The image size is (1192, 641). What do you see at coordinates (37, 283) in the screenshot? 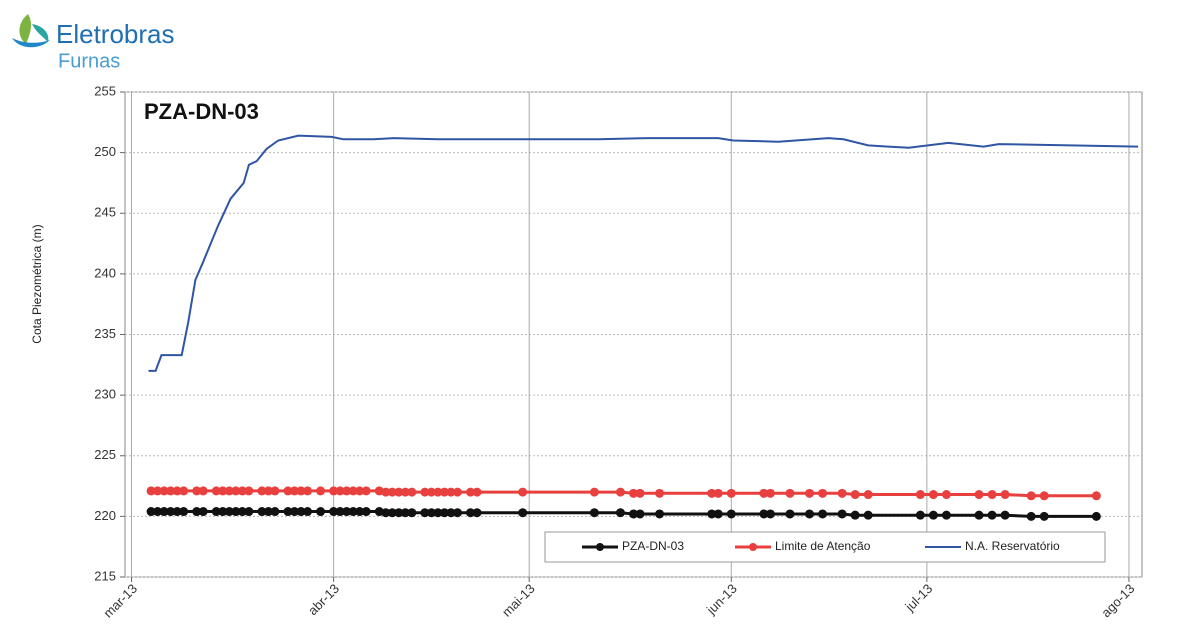
I see `y-axis-label: Cota Piezométrica (m)` at bounding box center [37, 283].